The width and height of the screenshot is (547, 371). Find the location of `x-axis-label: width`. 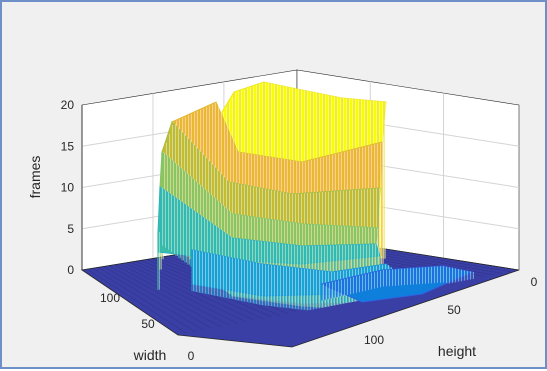

x-axis-label: width is located at coordinates (150, 355).